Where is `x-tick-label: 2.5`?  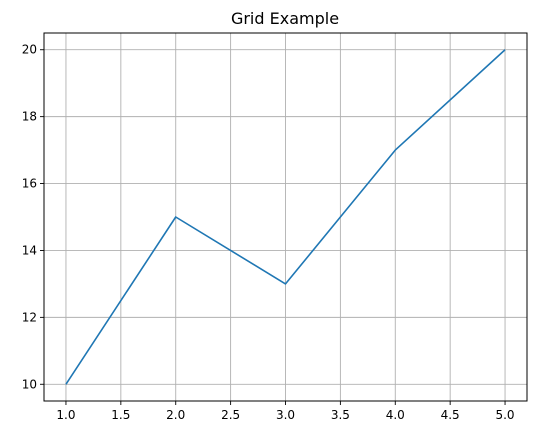
x-tick-label: 2.5 is located at coordinates (230, 415).